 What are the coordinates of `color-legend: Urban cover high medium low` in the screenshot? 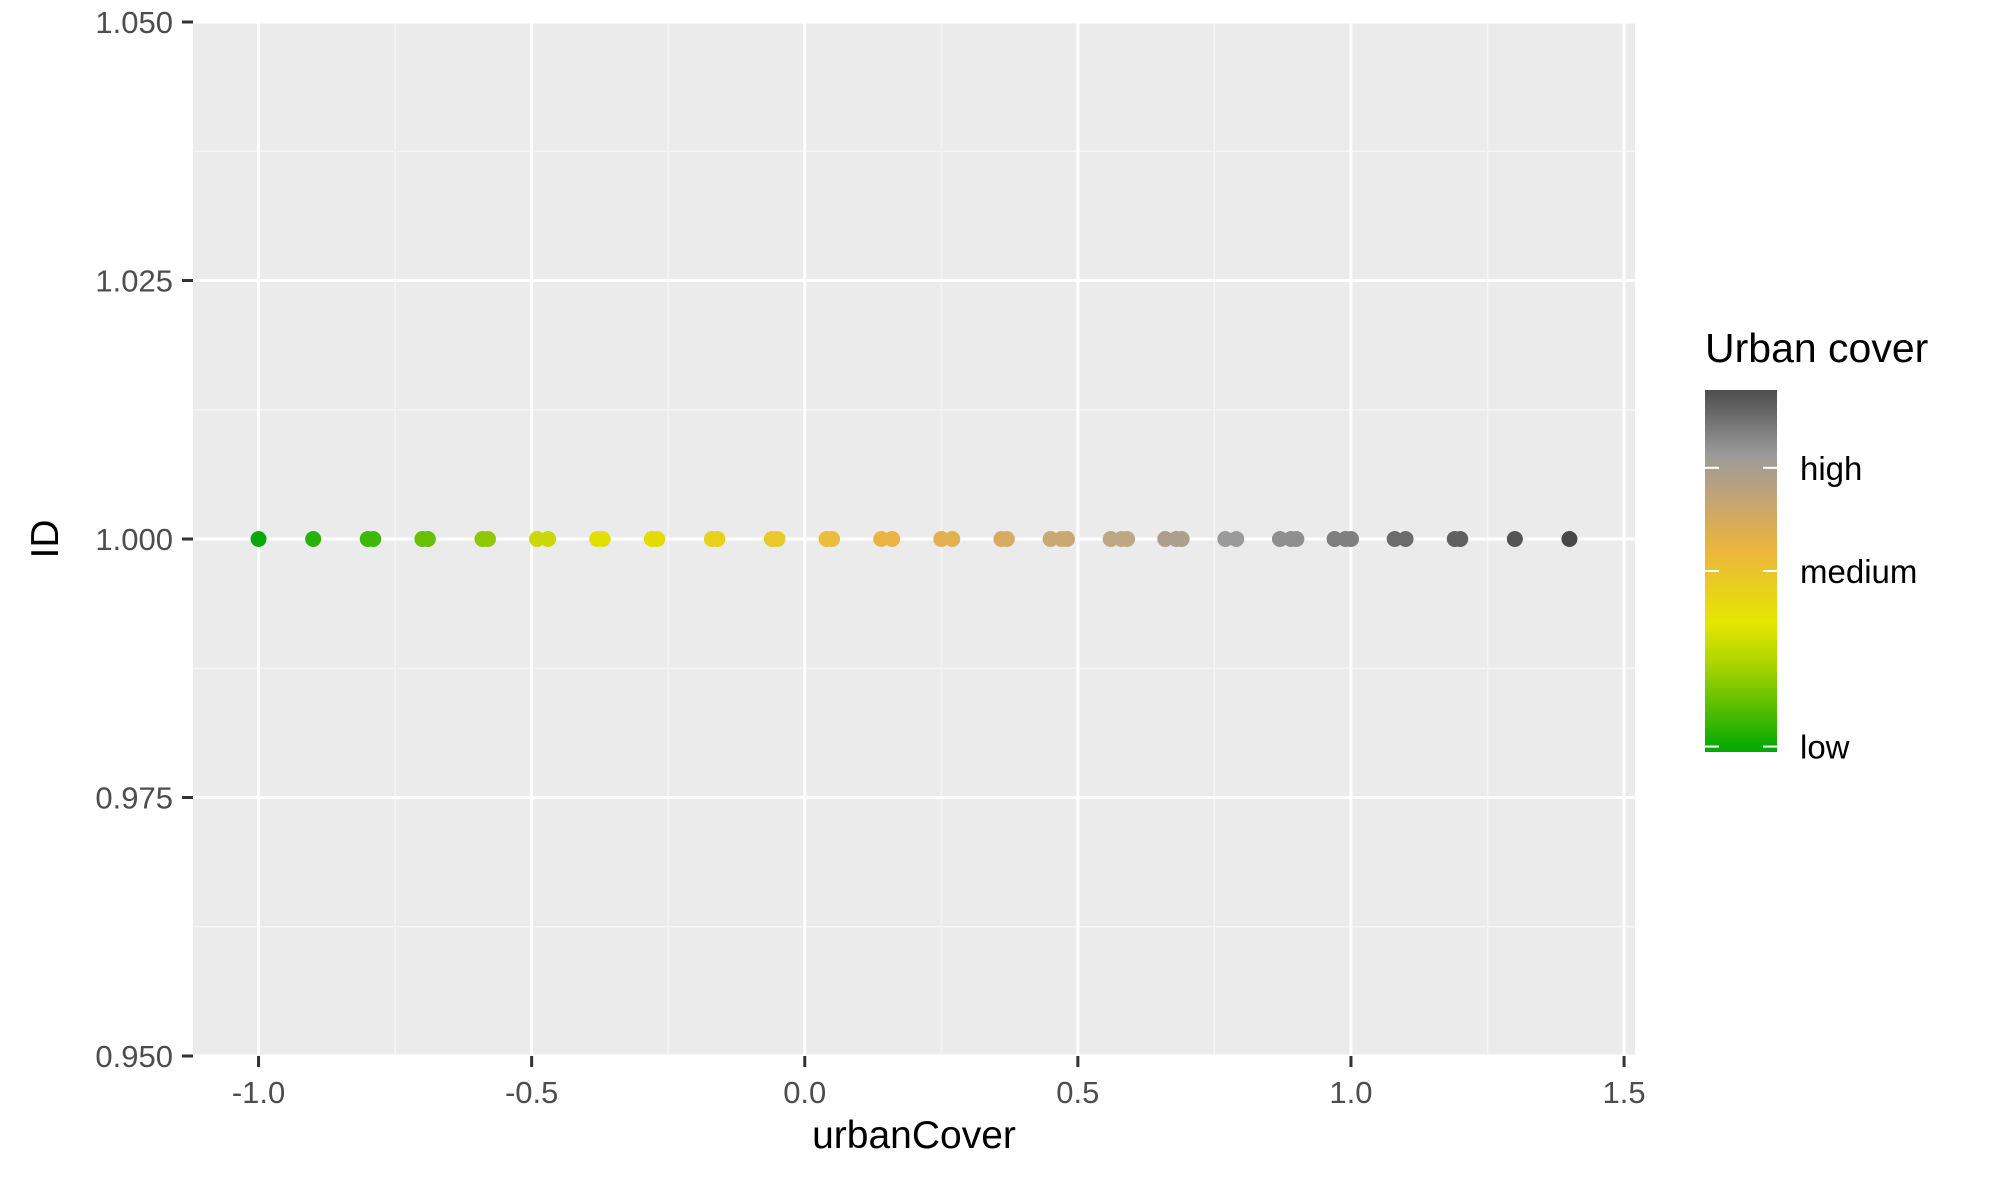 It's located at (1816, 545).